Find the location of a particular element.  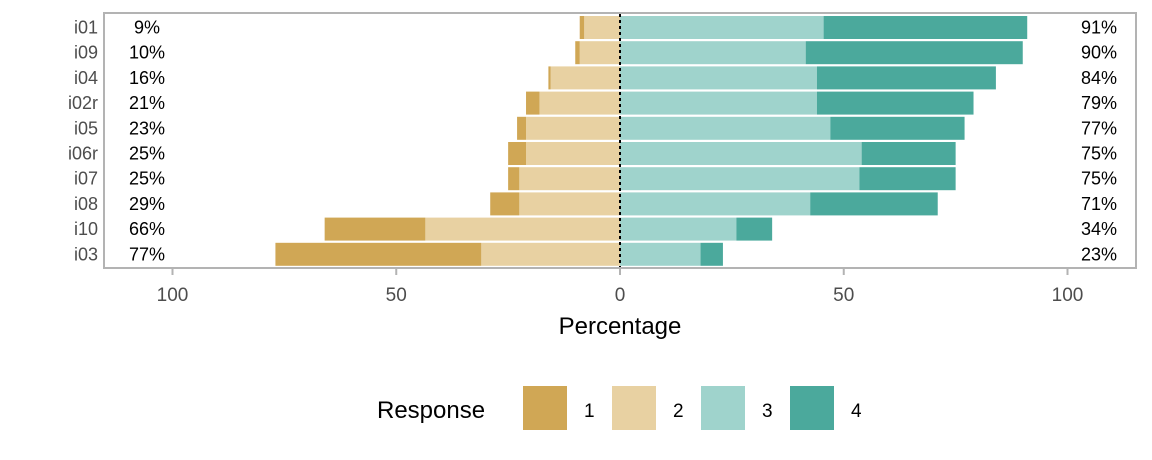

low-pct-i10: 66% is located at coordinates (147, 229).